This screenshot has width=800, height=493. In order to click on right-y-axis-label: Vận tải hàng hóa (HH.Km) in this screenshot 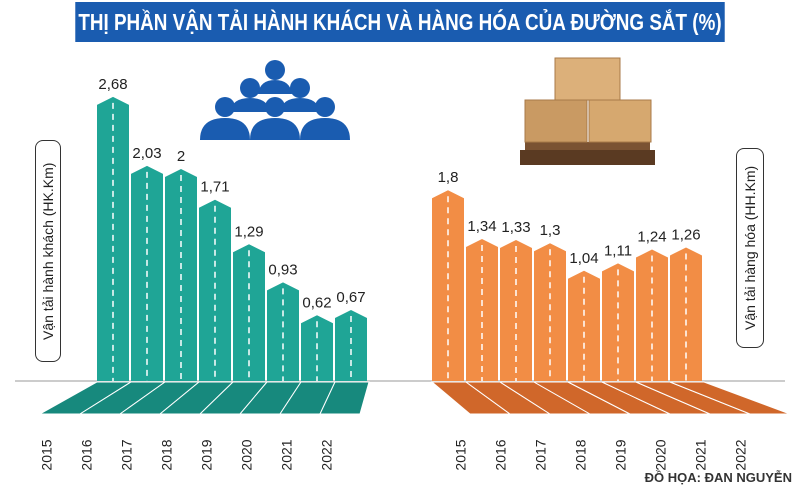, I will do `click(750, 248)`.